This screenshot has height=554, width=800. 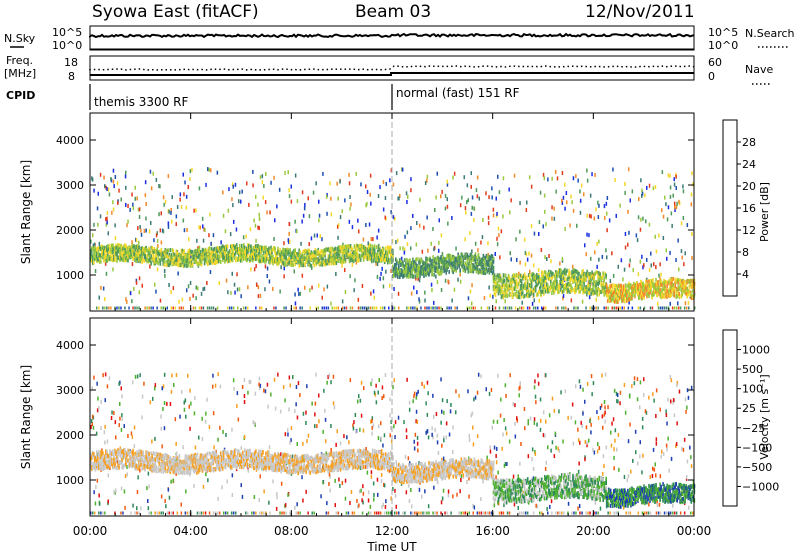 What do you see at coordinates (458, 93) in the screenshot?
I see `cpid-segment-2: normal (fast) 151 RF` at bounding box center [458, 93].